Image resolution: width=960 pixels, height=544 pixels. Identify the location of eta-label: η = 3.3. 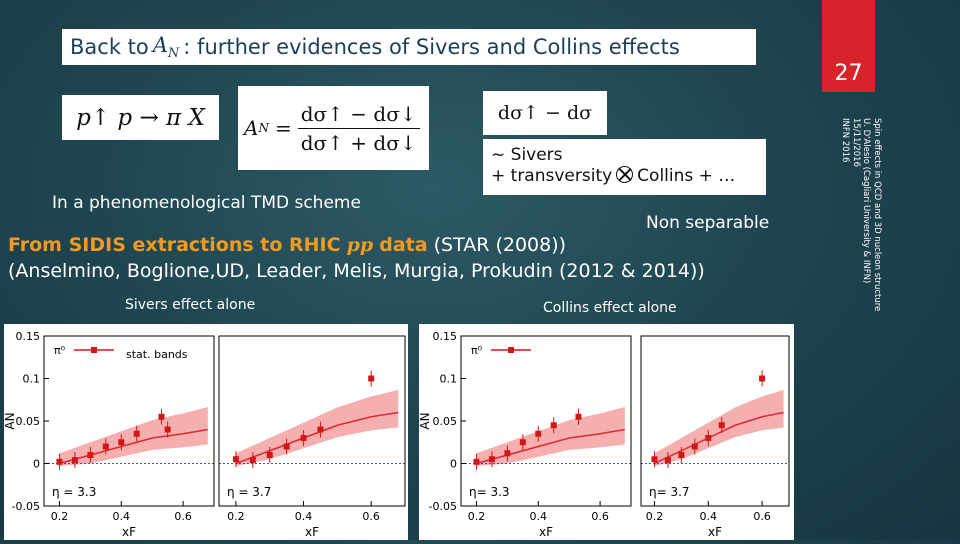
(74, 492).